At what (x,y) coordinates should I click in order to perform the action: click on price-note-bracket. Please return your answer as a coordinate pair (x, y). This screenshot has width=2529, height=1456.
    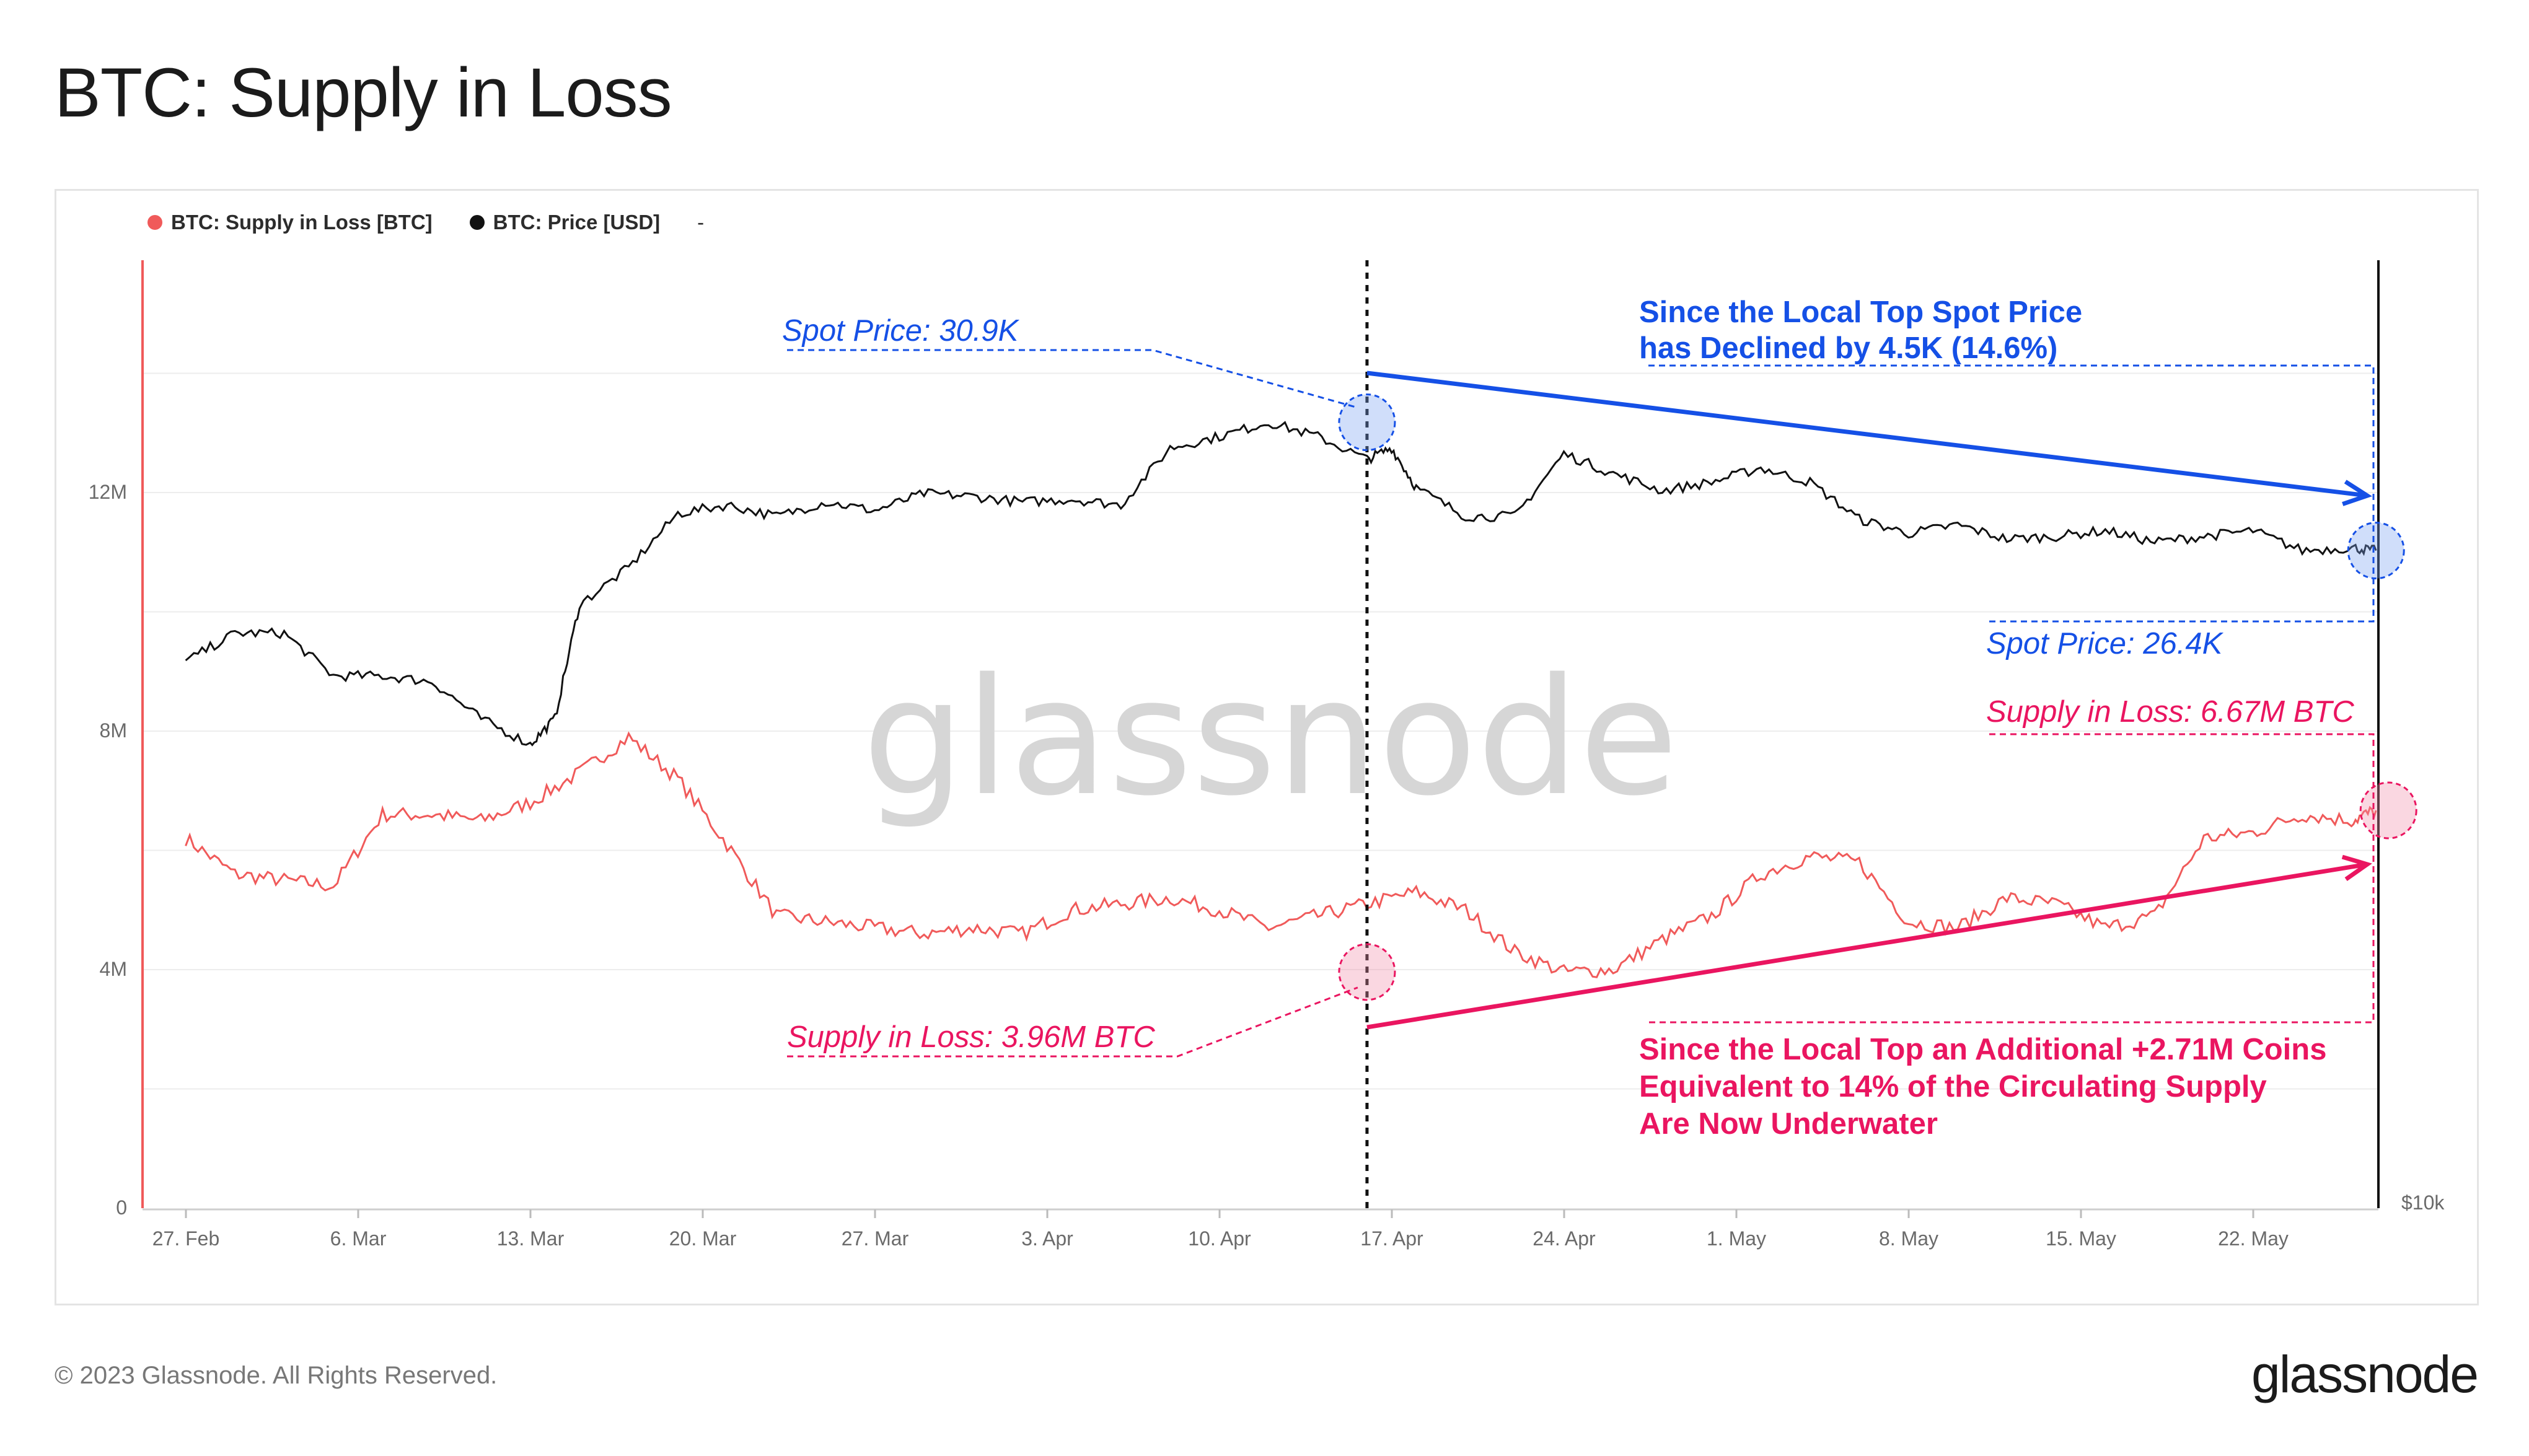
    Looking at the image, I should click on (2011, 494).